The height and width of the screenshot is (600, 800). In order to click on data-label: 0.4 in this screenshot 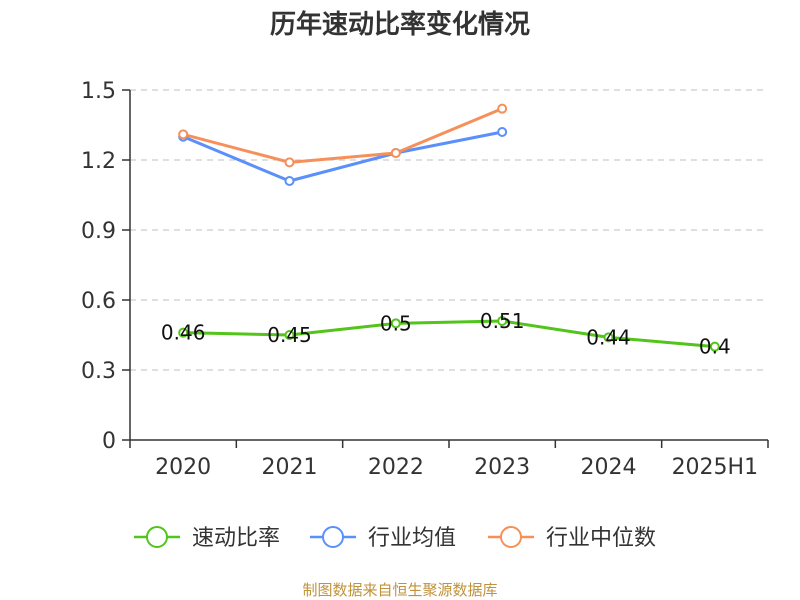, I will do `click(715, 347)`.